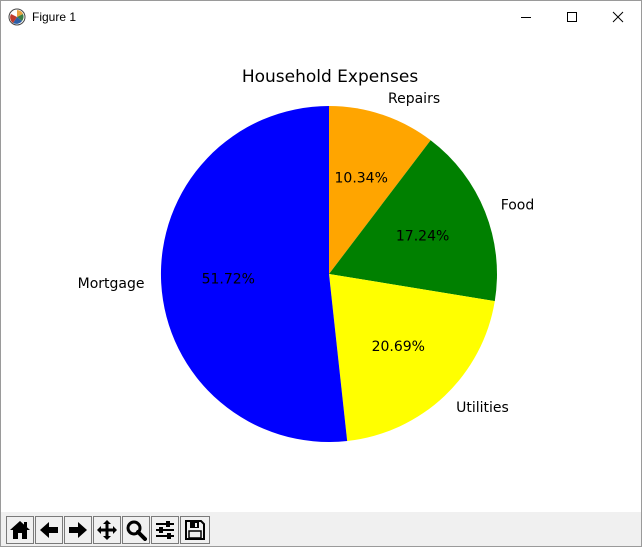 Image resolution: width=642 pixels, height=547 pixels. Describe the element at coordinates (111, 284) in the screenshot. I see `slice-label-mortgage: Mortgage` at that location.